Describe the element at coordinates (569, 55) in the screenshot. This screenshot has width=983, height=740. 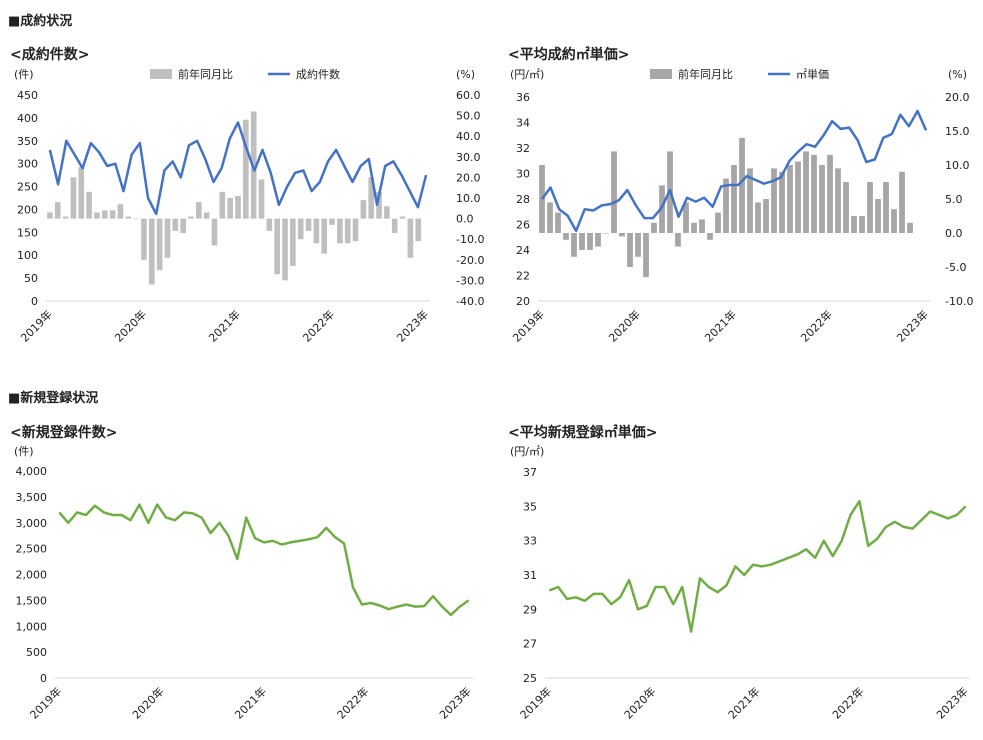
I see `chart-title-contract-price: <平均成約㎡単価>` at that location.